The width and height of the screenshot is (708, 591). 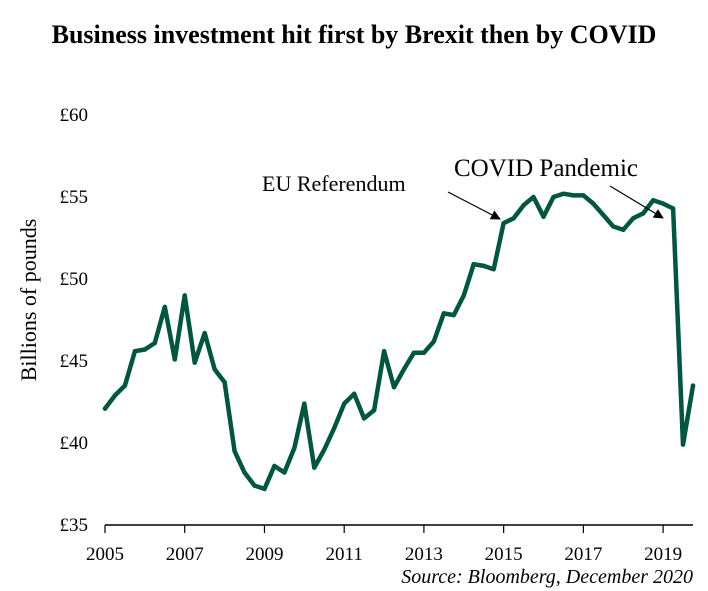 What do you see at coordinates (74, 361) in the screenshot?
I see `y-tick-label: £45` at bounding box center [74, 361].